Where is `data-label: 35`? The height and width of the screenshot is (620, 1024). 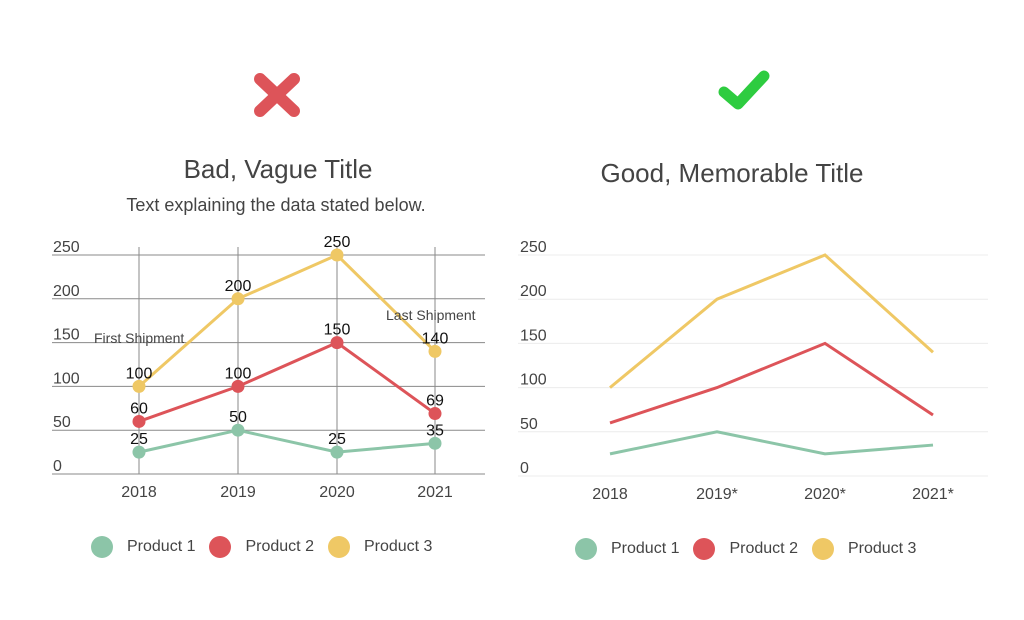 data-label: 35 is located at coordinates (435, 430).